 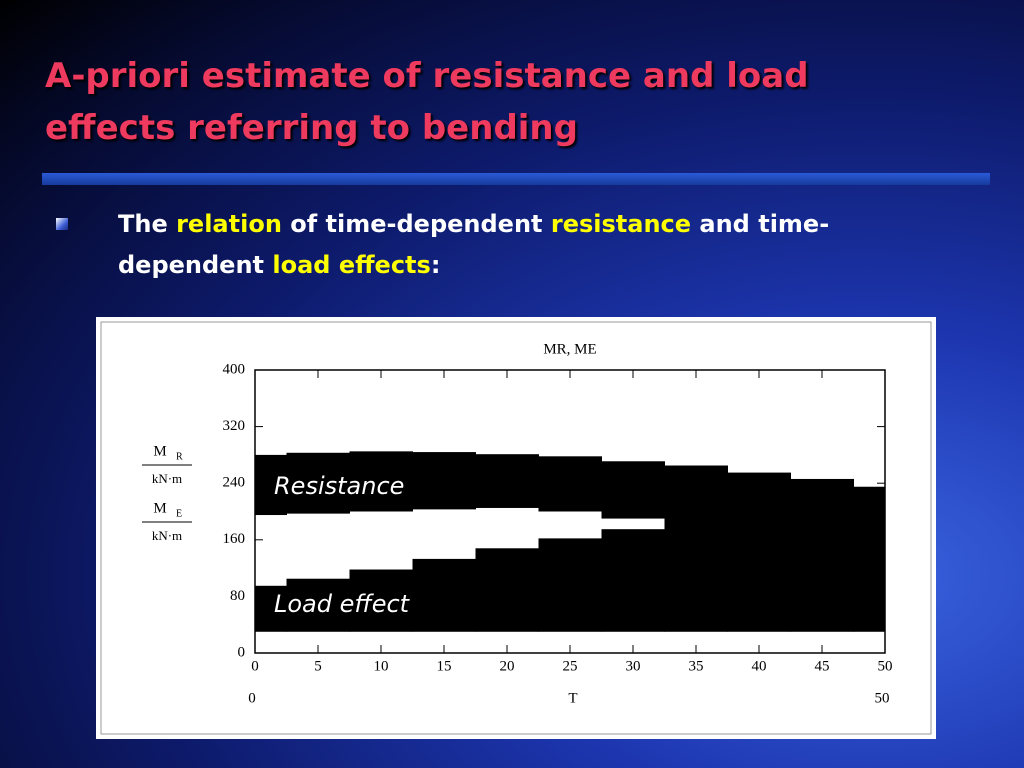 What do you see at coordinates (570, 666) in the screenshot?
I see `x-tick-label: 25` at bounding box center [570, 666].